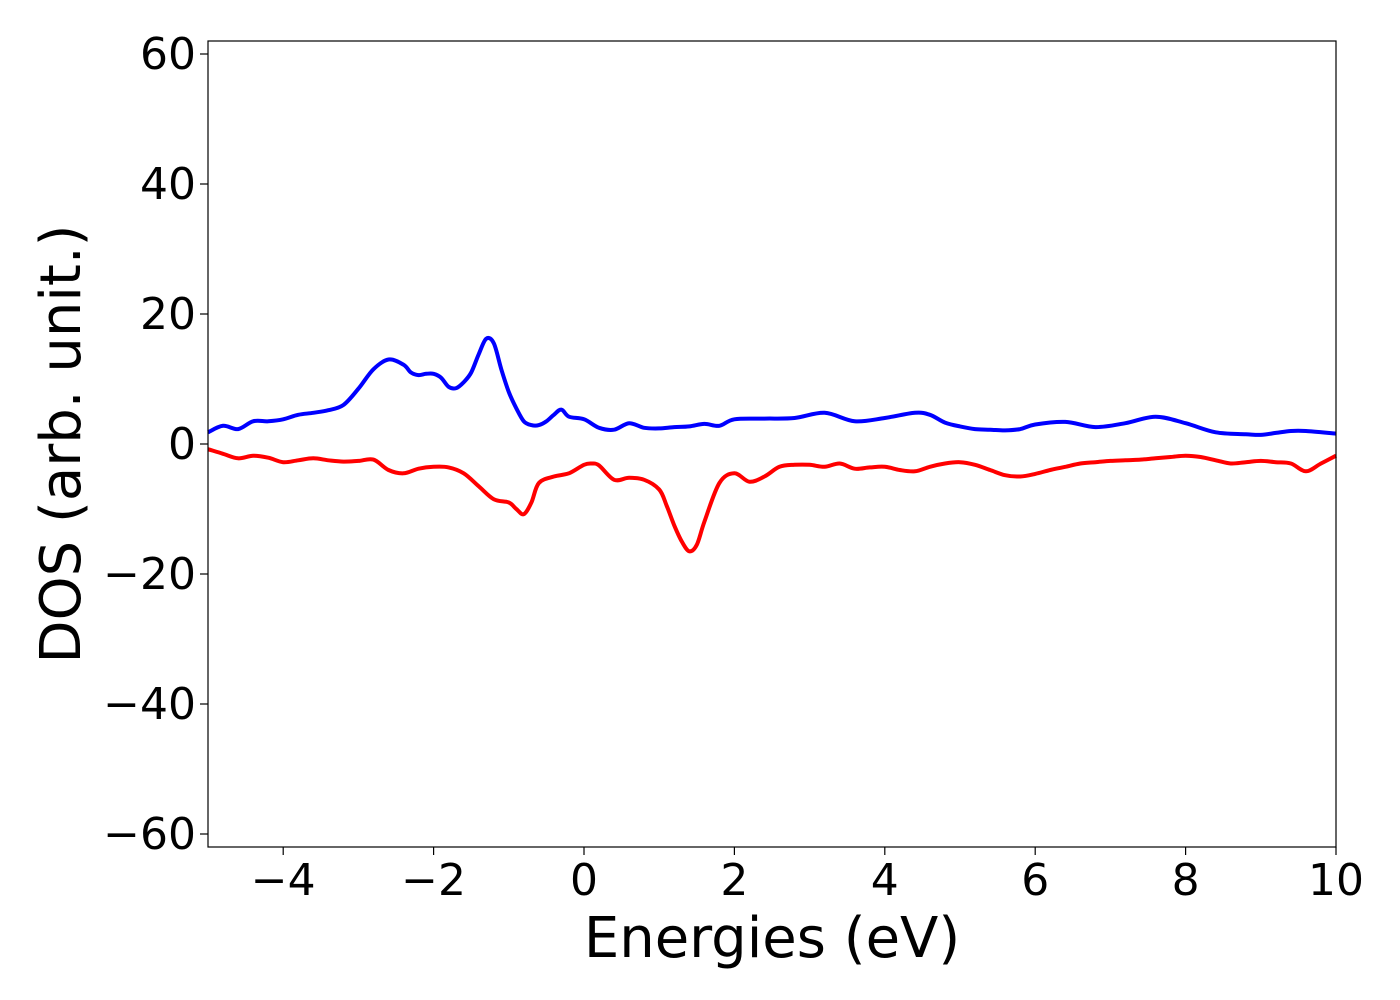  I want to click on x-axis-ticks: −4 −2 0 2 4 6 8 10, so click(807, 876).